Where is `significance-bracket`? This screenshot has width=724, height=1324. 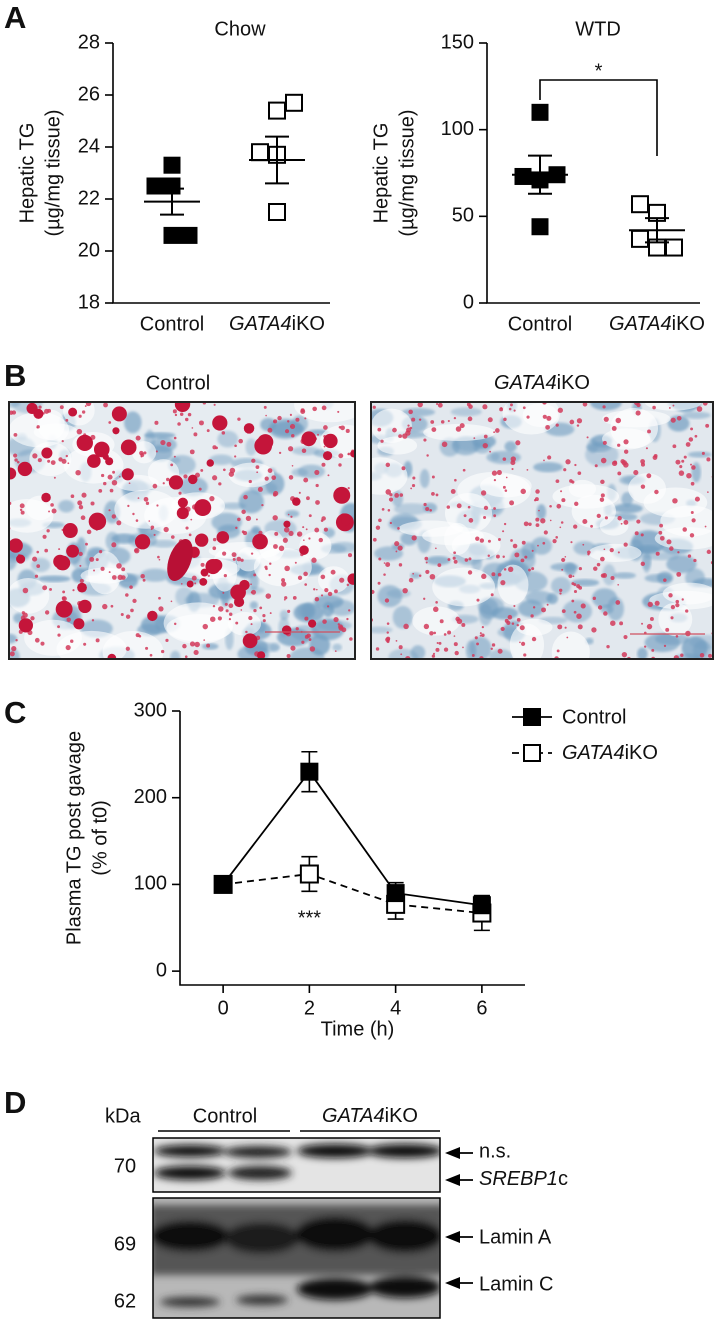 significance-bracket is located at coordinates (598, 117).